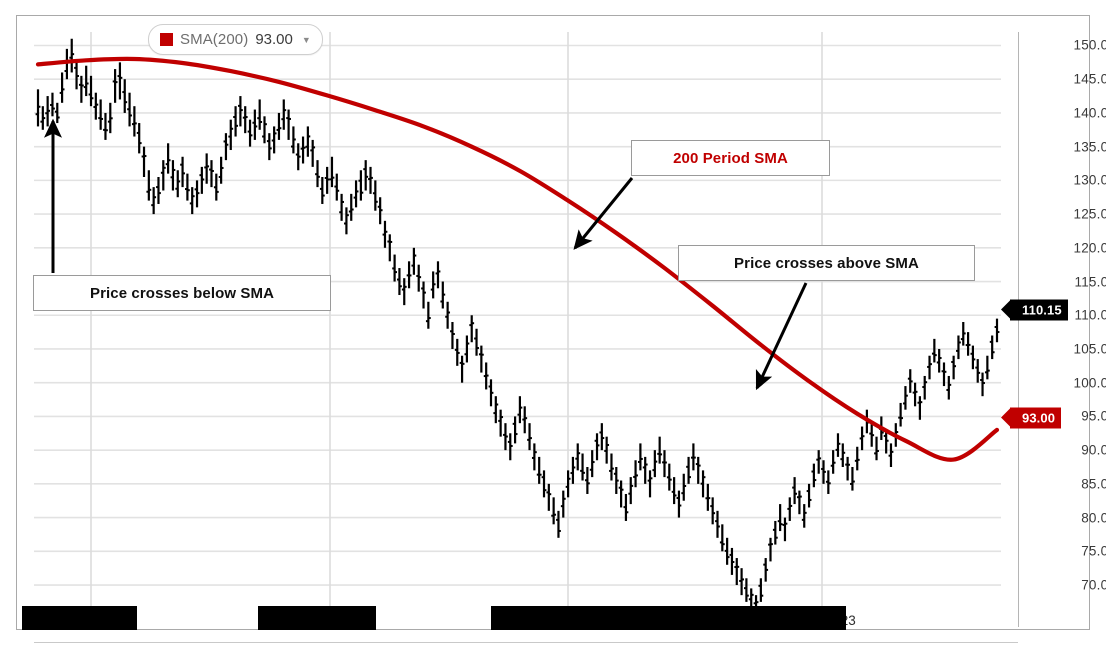  What do you see at coordinates (1089, 113) in the screenshot?
I see `price-axis-label: 140.00` at bounding box center [1089, 113].